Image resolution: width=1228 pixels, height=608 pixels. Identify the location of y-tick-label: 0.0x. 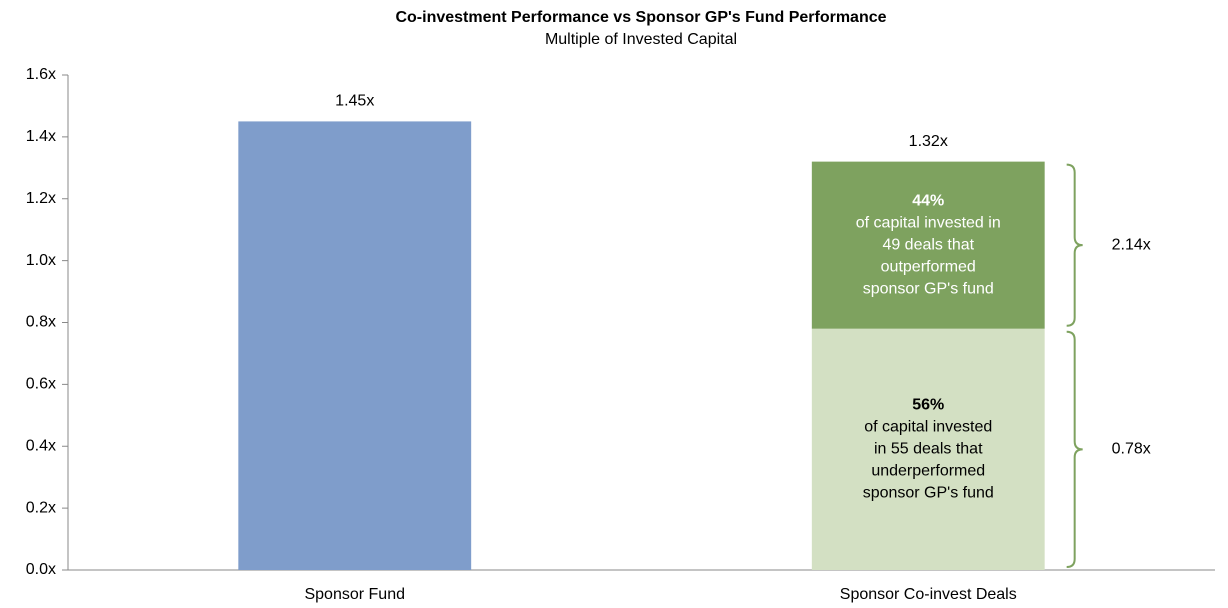
(41, 569).